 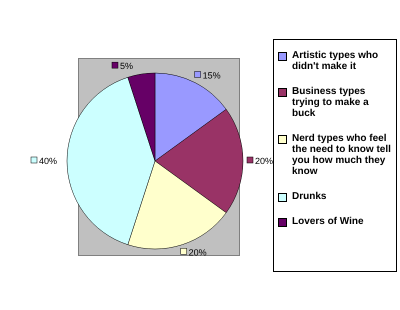 What do you see at coordinates (211, 75) in the screenshot?
I see `data-label: 15%` at bounding box center [211, 75].